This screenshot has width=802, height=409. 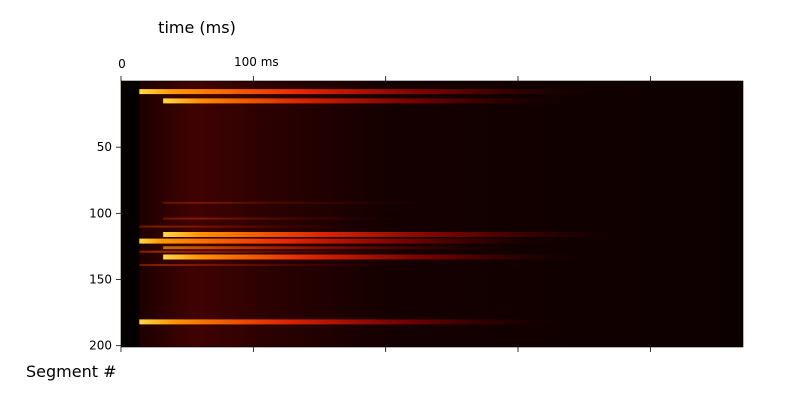 I want to click on y-axis: 50 100 150 200, so click(x=105, y=246).